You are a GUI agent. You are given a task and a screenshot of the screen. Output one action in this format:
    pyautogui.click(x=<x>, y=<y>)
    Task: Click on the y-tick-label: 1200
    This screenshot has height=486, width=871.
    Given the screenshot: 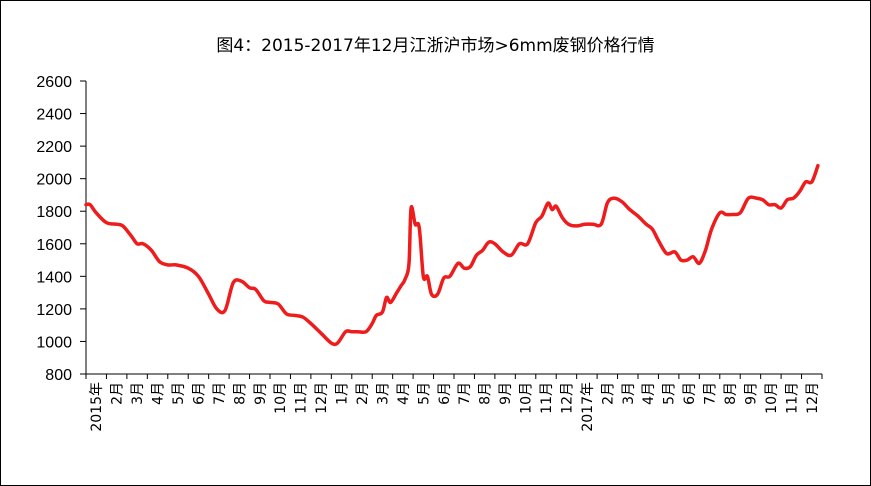 What is the action you would take?
    pyautogui.click(x=54, y=310)
    